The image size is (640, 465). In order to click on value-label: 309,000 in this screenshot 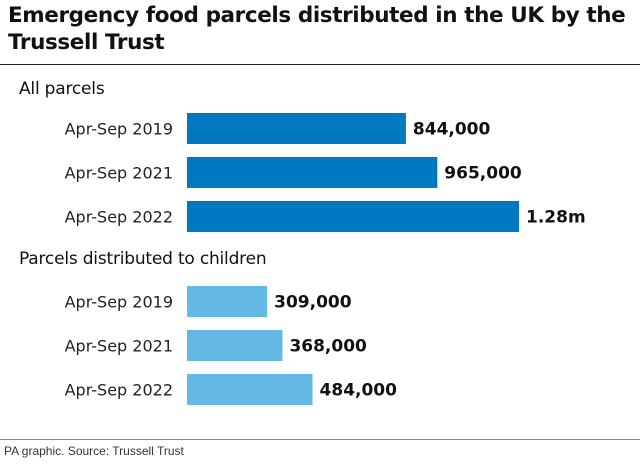, I will do `click(313, 303)`.